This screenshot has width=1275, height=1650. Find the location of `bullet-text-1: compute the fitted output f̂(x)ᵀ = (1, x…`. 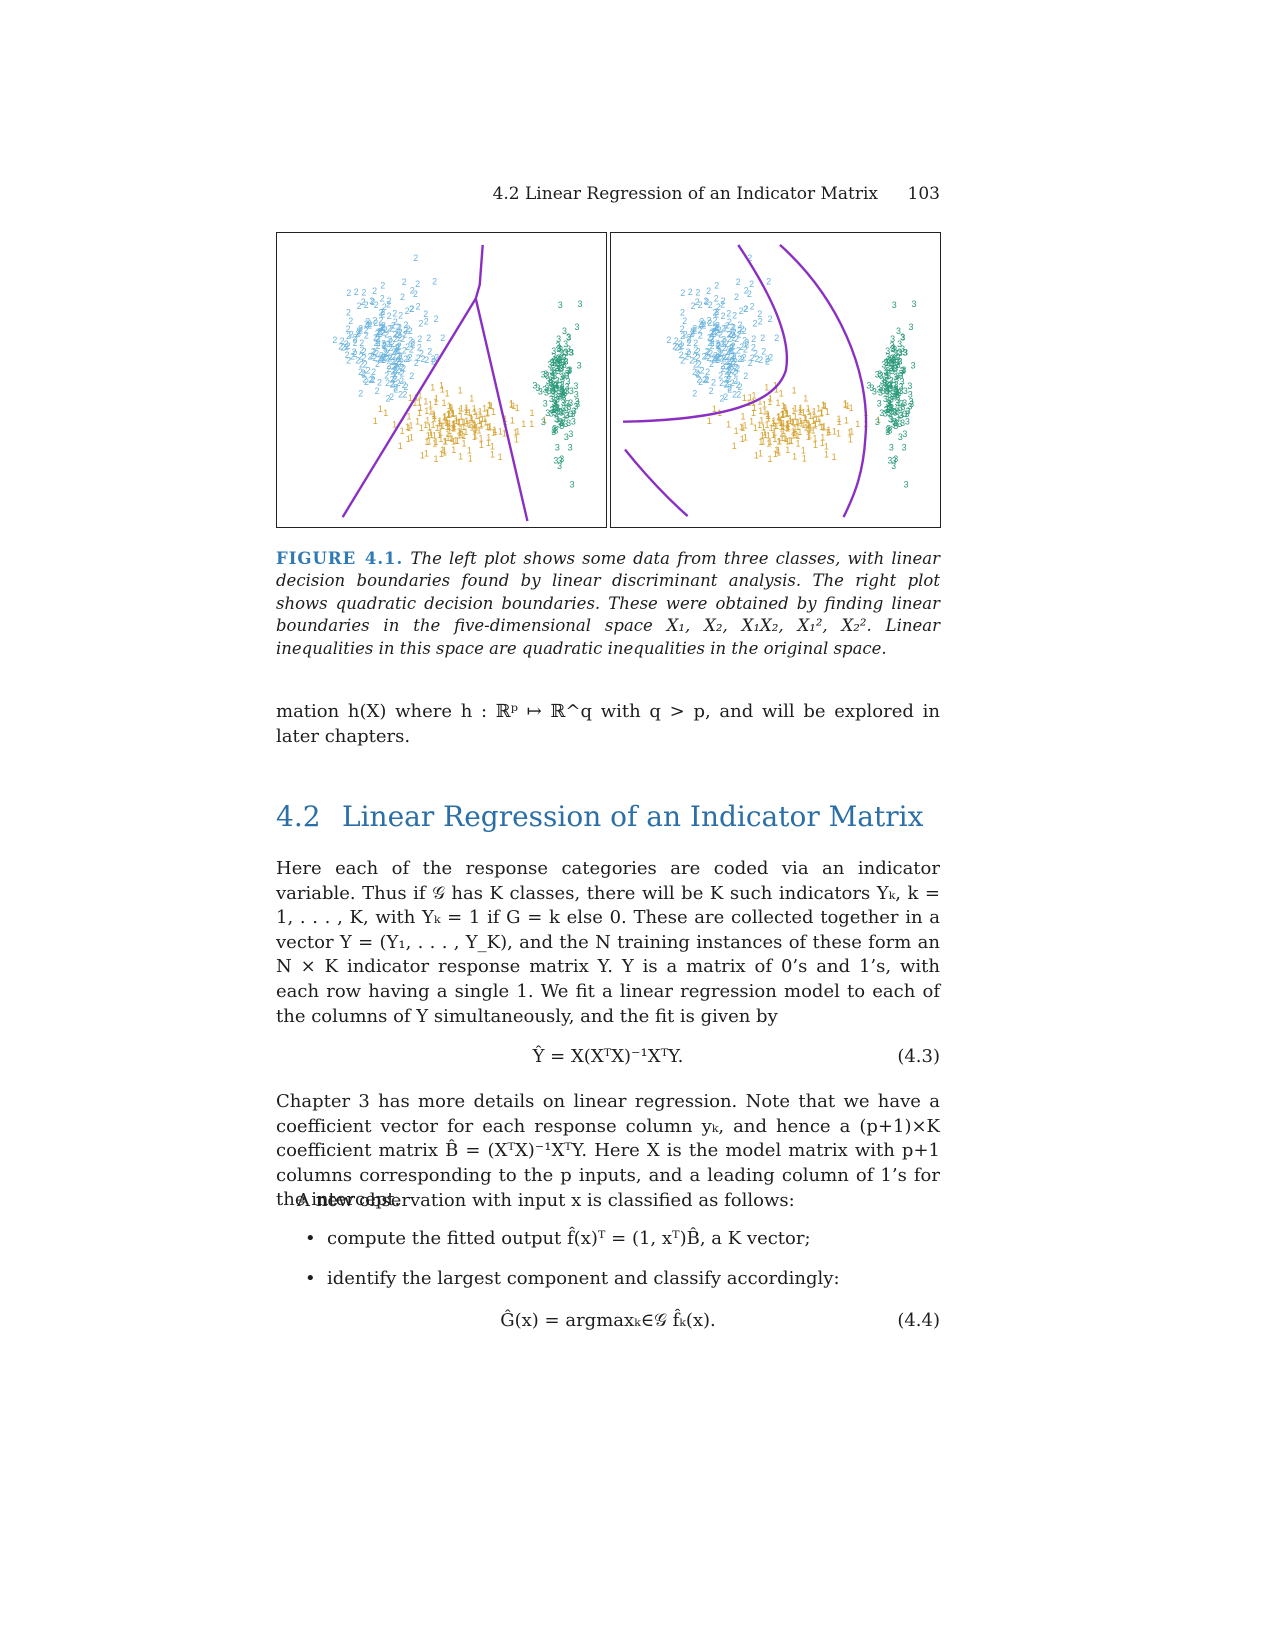

bullet-text-1: compute the fitted output f̂(x)ᵀ = (1, x… is located at coordinates (569, 1238).